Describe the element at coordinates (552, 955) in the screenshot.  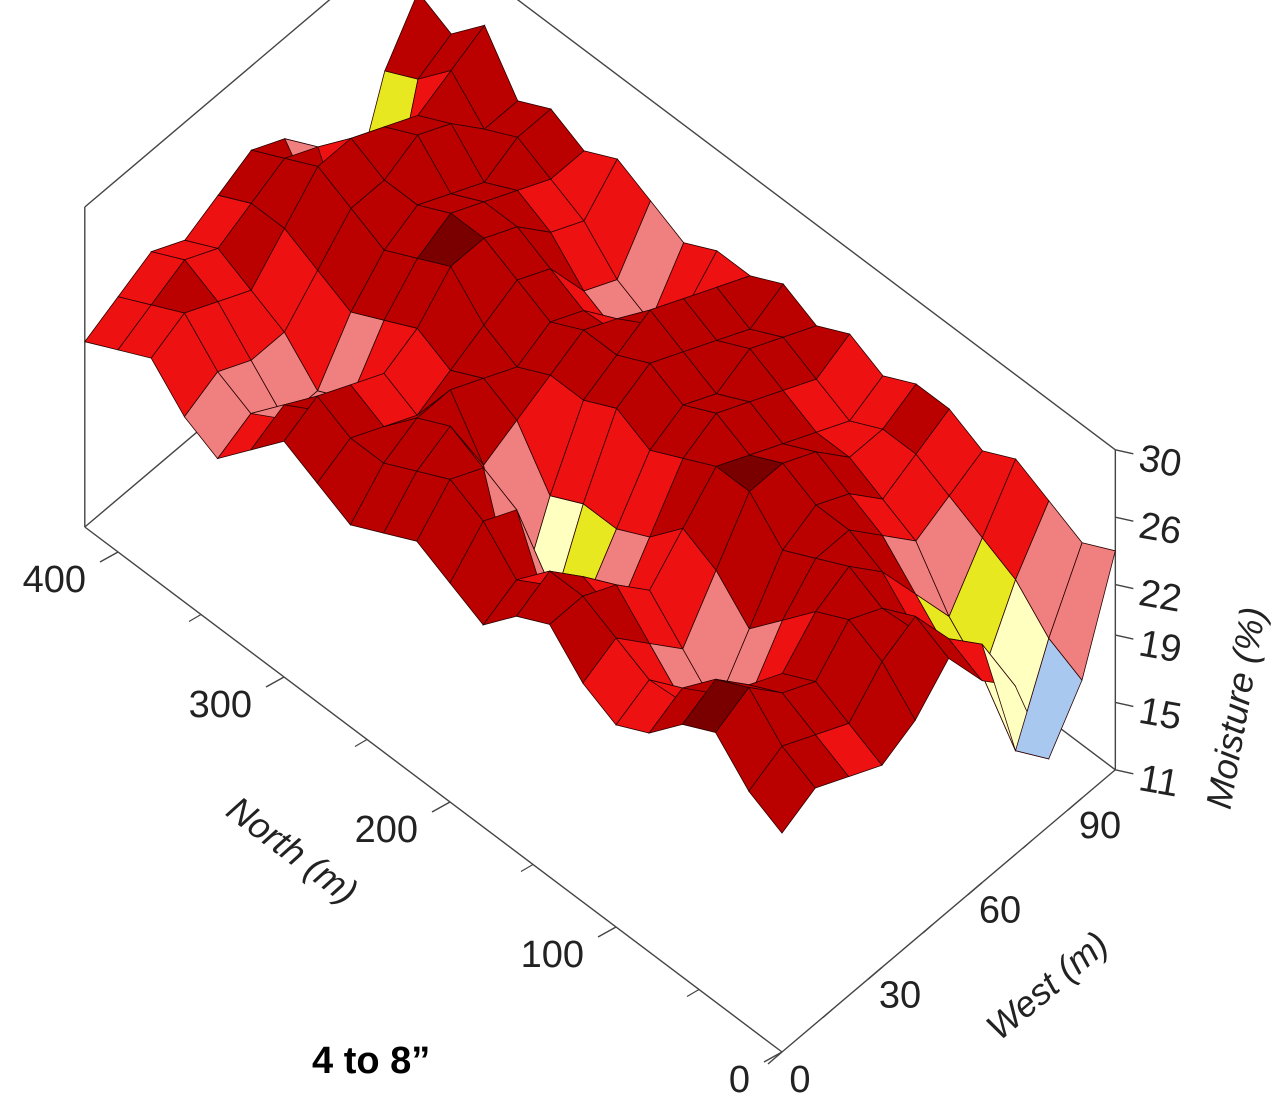
I see `north-tick-label: 100` at that location.